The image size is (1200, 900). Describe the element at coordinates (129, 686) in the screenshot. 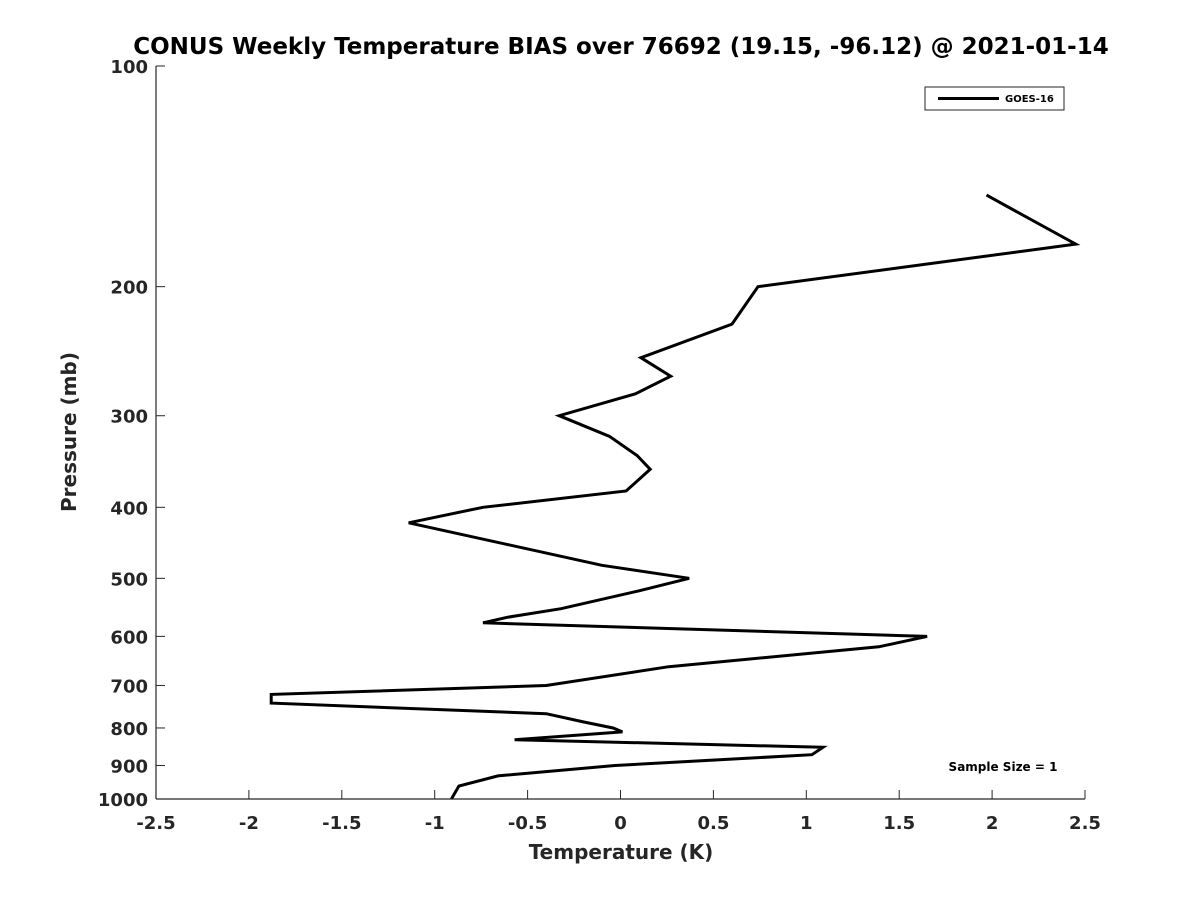

I see `y-tick-label: 700` at that location.